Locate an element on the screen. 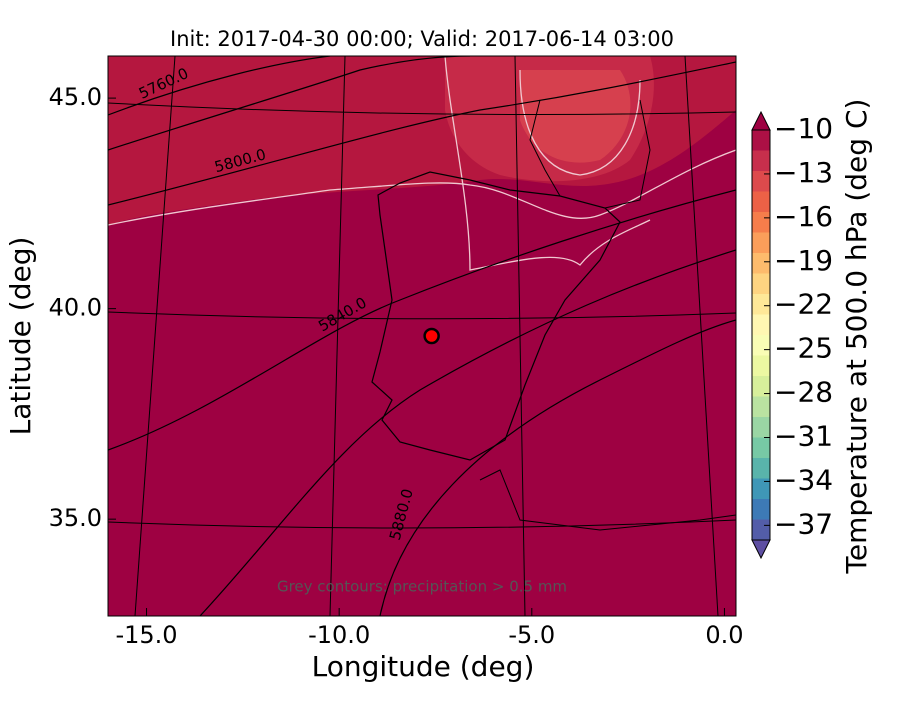  y-tick-label: 45.0 is located at coordinates (75, 97).